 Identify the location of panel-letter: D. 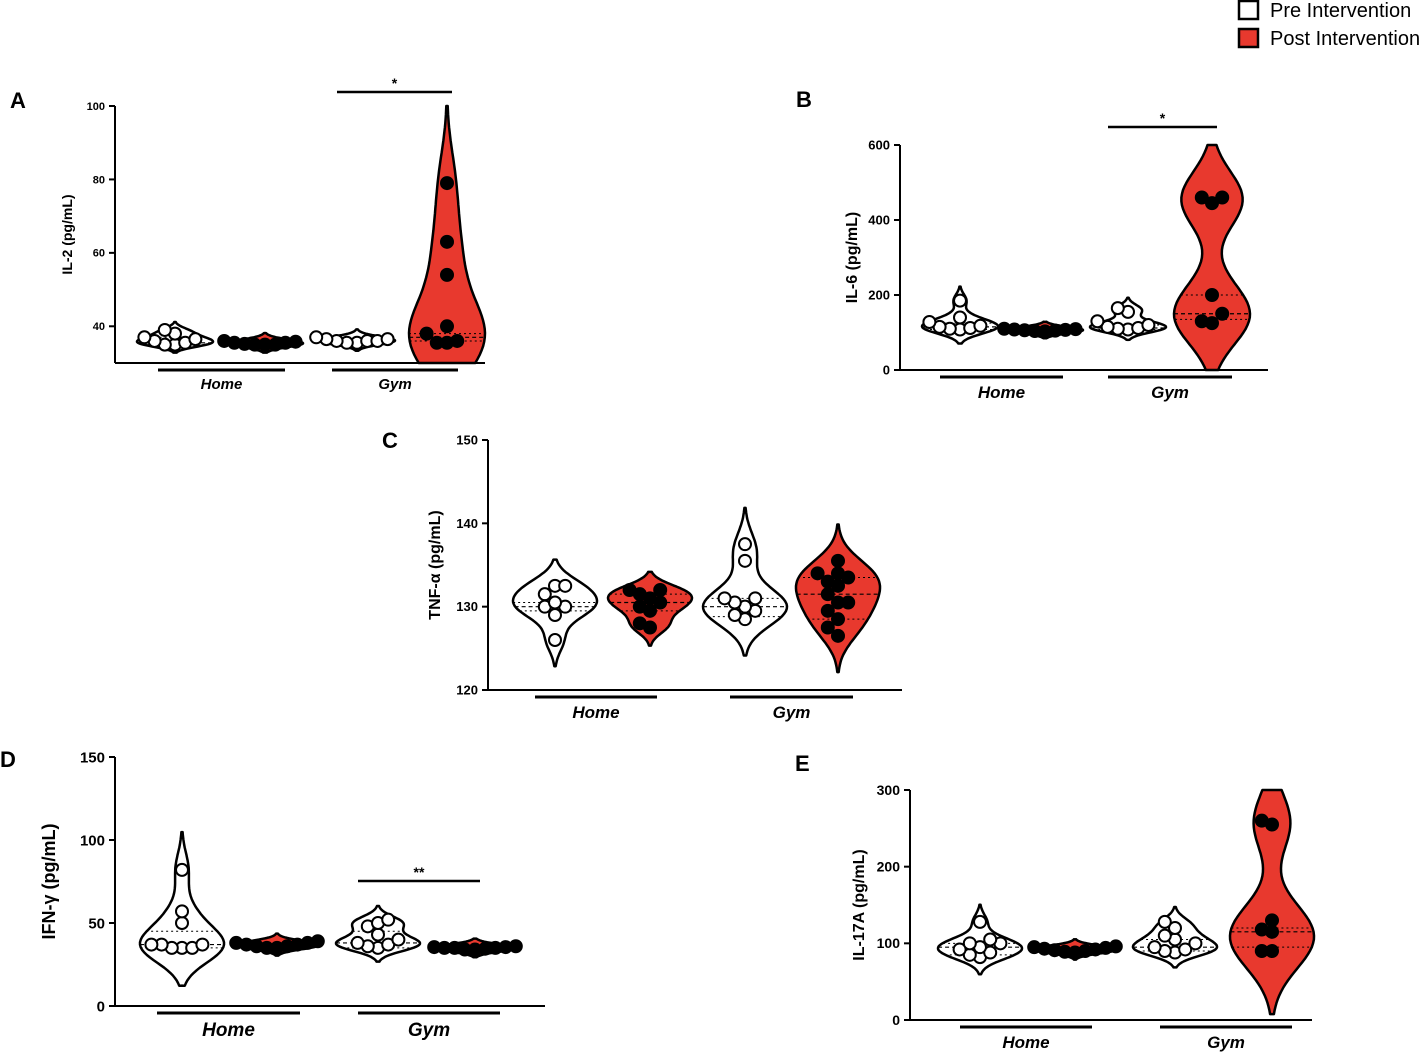
(8, 759).